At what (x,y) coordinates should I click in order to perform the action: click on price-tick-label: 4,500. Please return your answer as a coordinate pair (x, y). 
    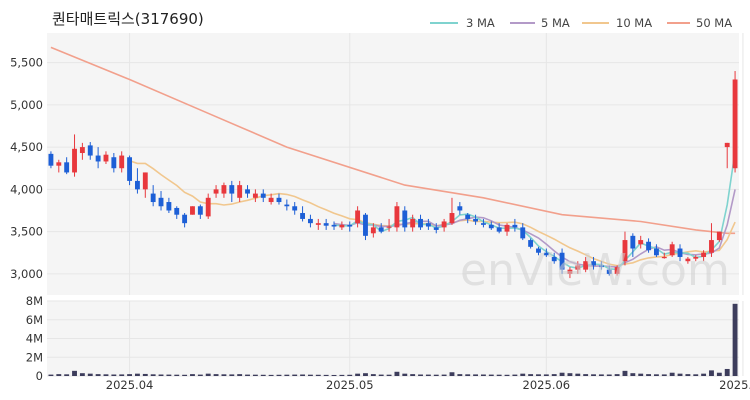
    Looking at the image, I should click on (26, 147).